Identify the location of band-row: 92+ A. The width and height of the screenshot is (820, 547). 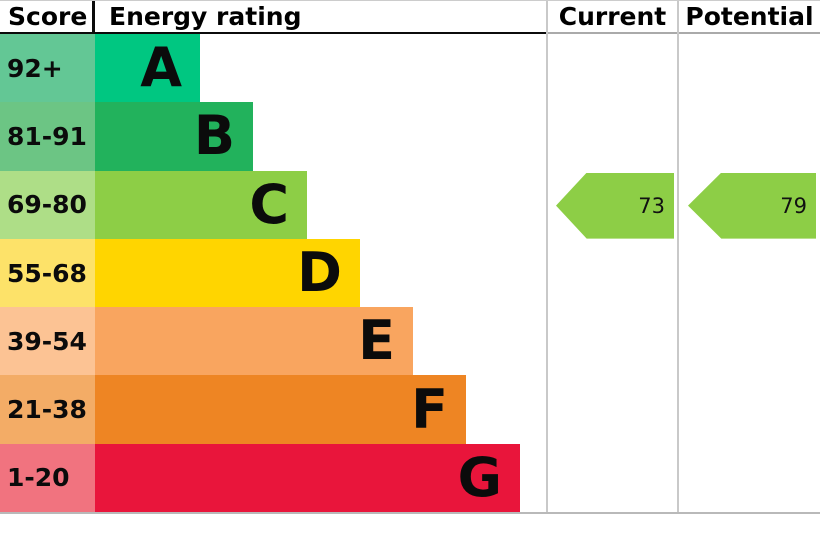
(273, 68).